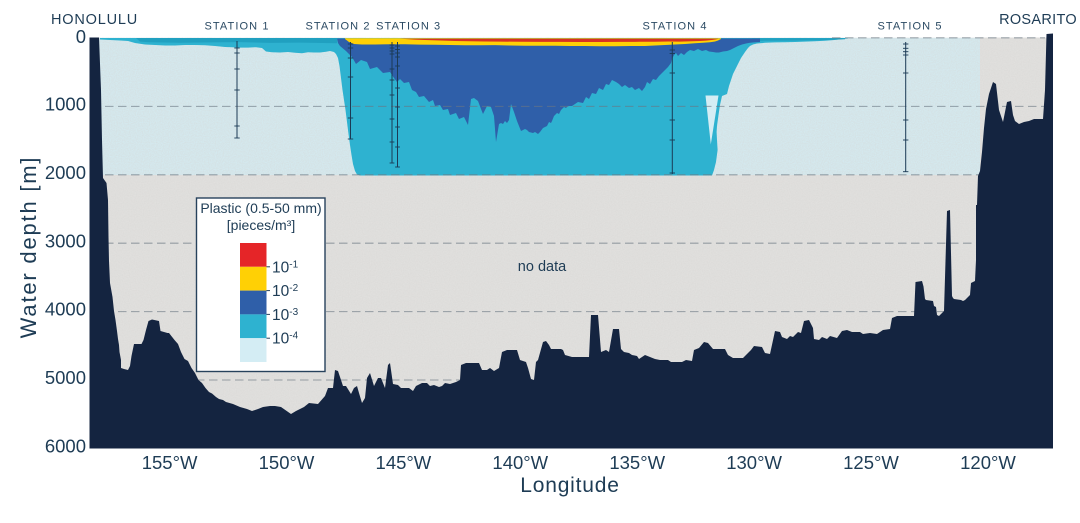  Describe the element at coordinates (261, 225) in the screenshot. I see `svg-text: [pieces/m³]` at that location.